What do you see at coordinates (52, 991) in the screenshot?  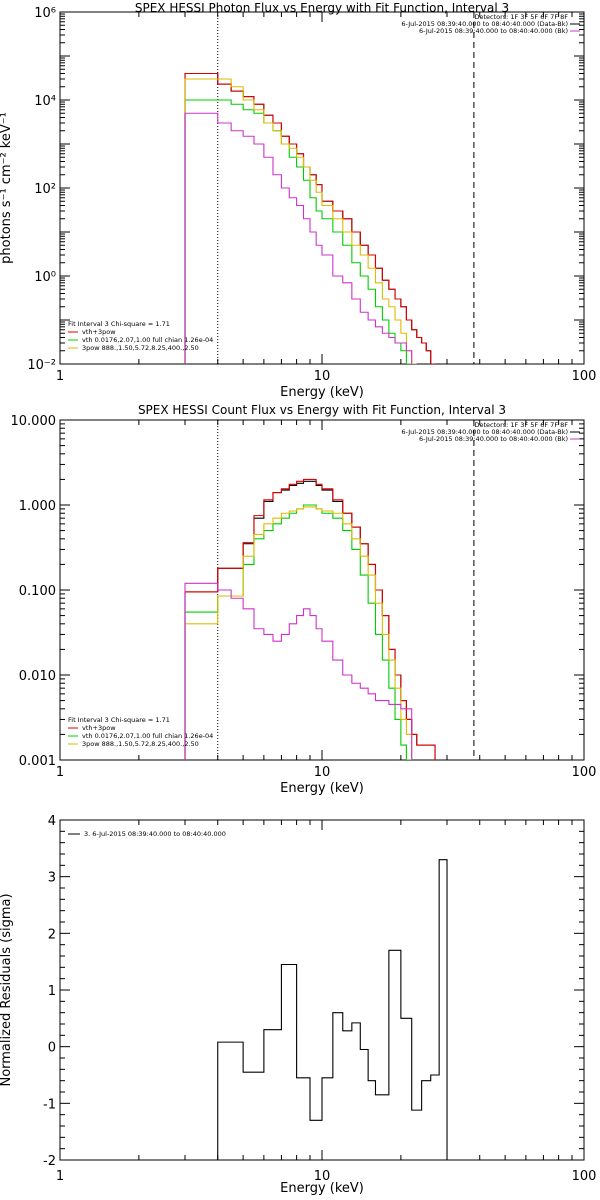 I see `y-tick-label: 1` at bounding box center [52, 991].